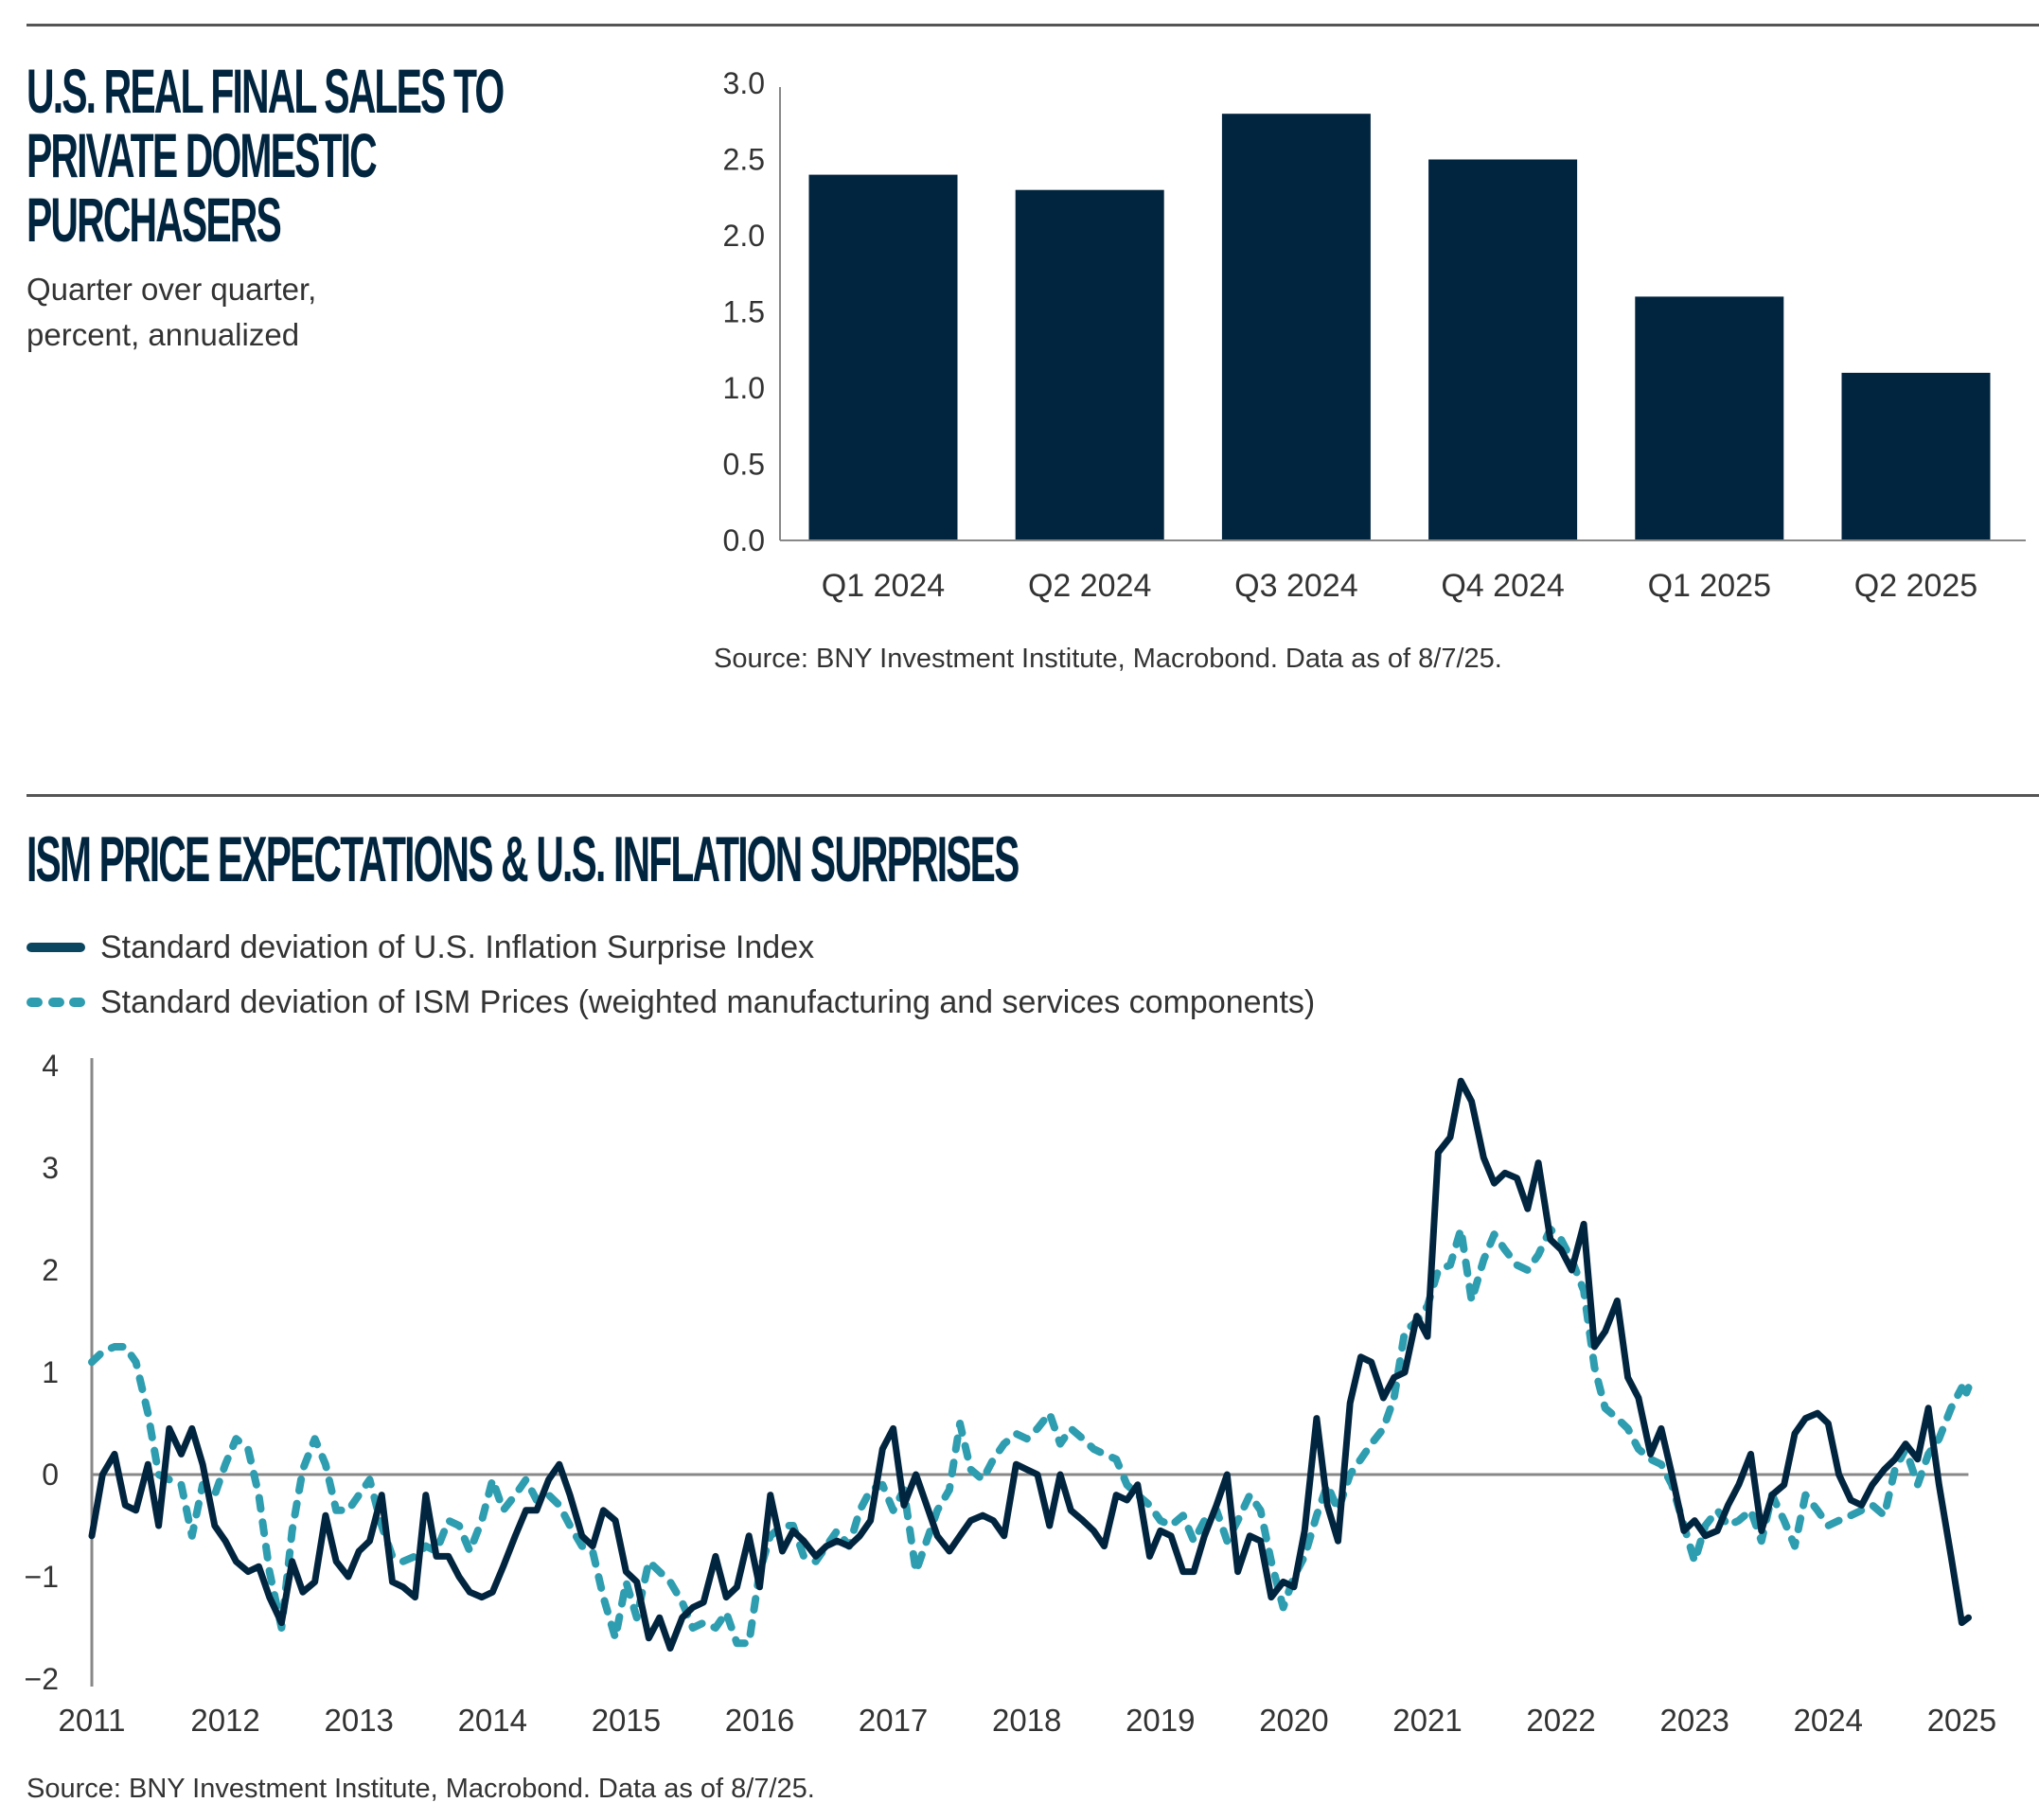 The width and height of the screenshot is (2039, 1820). What do you see at coordinates (1427, 1720) in the screenshot?
I see `x-tick-label: 2021` at bounding box center [1427, 1720].